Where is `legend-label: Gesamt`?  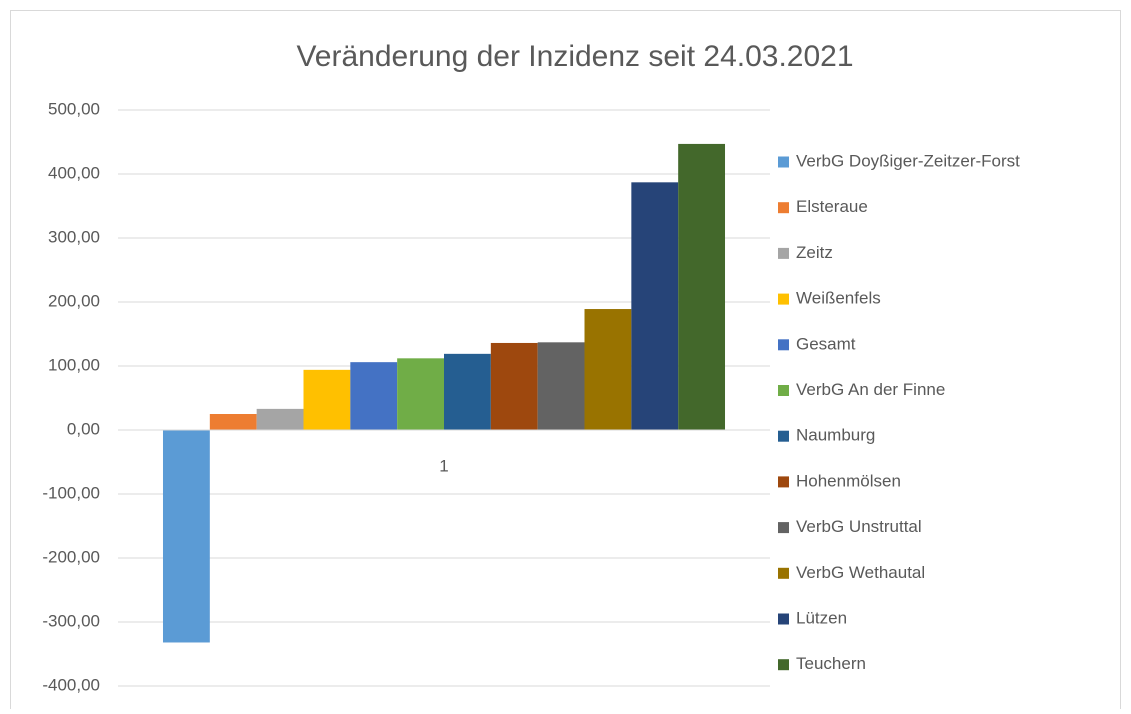
legend-label: Gesamt is located at coordinates (826, 343).